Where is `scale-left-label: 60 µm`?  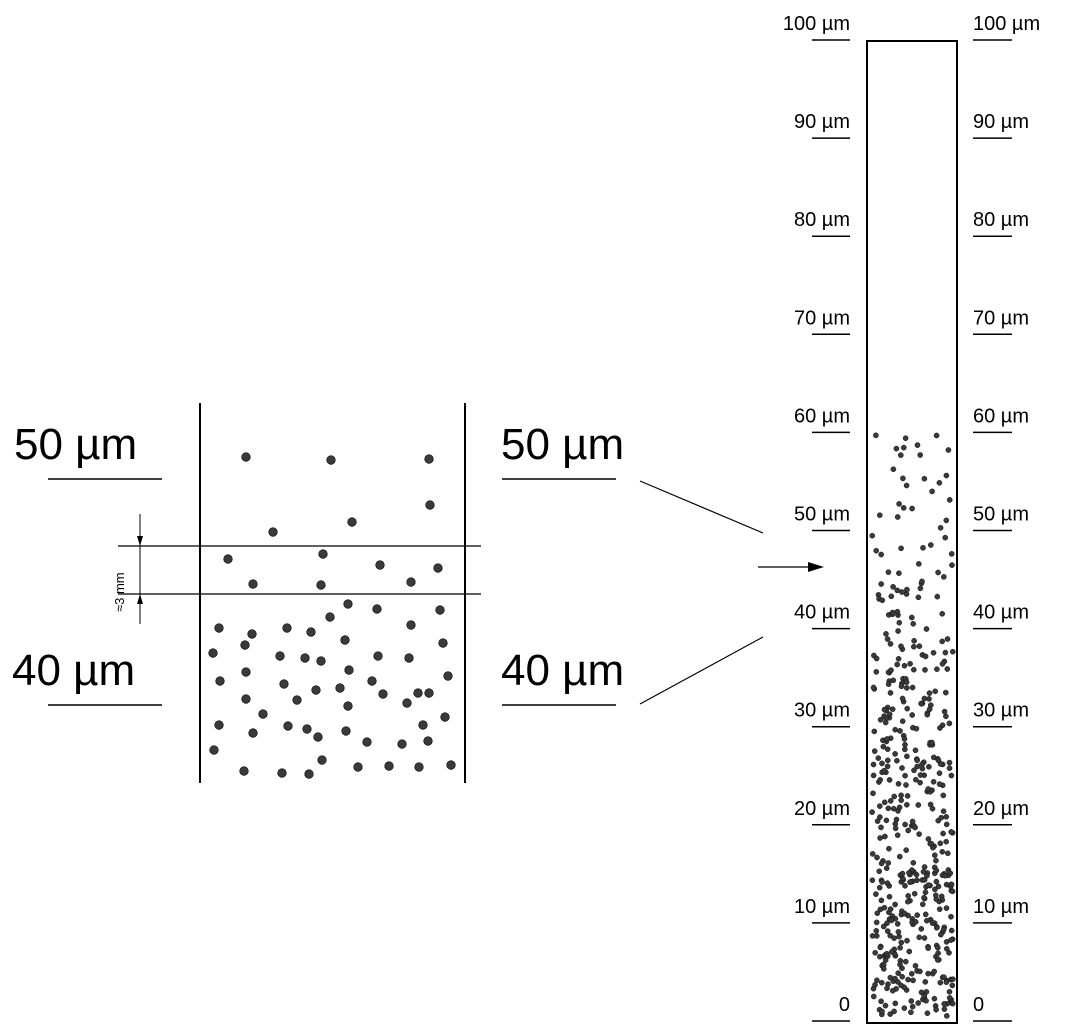 scale-left-label: 60 µm is located at coordinates (822, 416).